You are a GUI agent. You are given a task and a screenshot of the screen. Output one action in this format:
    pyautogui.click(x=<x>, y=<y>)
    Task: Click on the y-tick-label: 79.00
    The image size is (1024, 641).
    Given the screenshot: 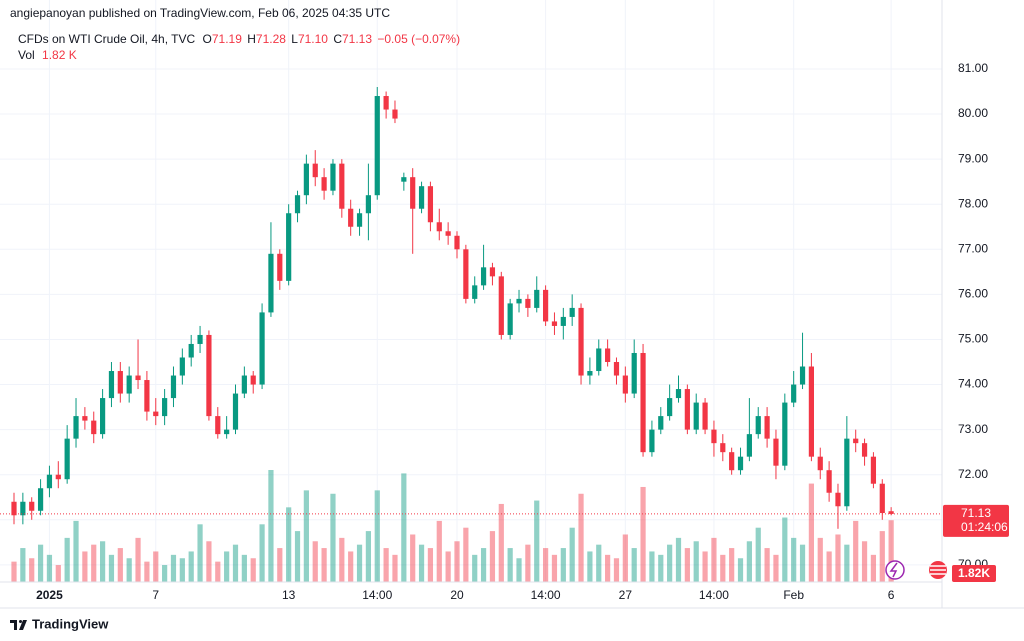 What is the action you would take?
    pyautogui.click(x=973, y=158)
    